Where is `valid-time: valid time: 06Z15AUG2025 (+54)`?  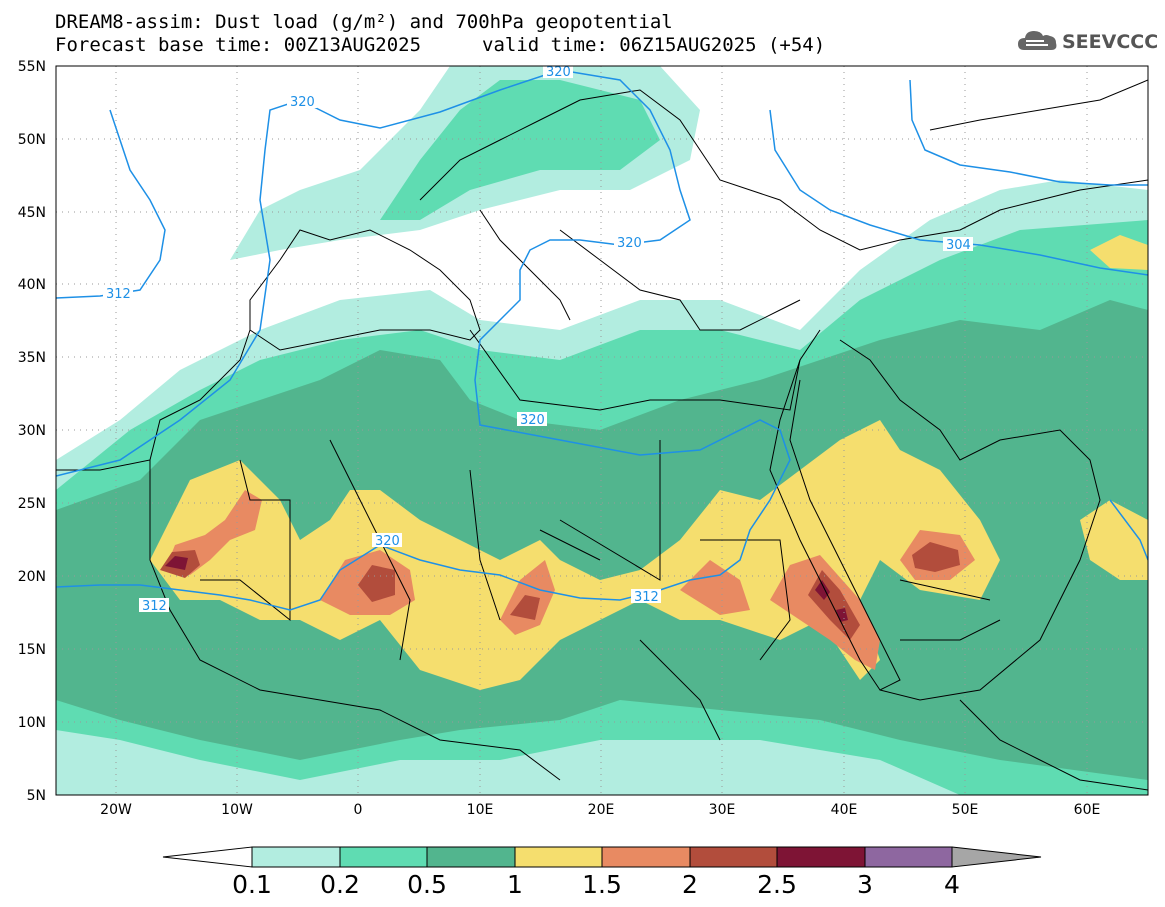
valid-time: valid time: 06Z15AUG2025 (+54) is located at coordinates (654, 45).